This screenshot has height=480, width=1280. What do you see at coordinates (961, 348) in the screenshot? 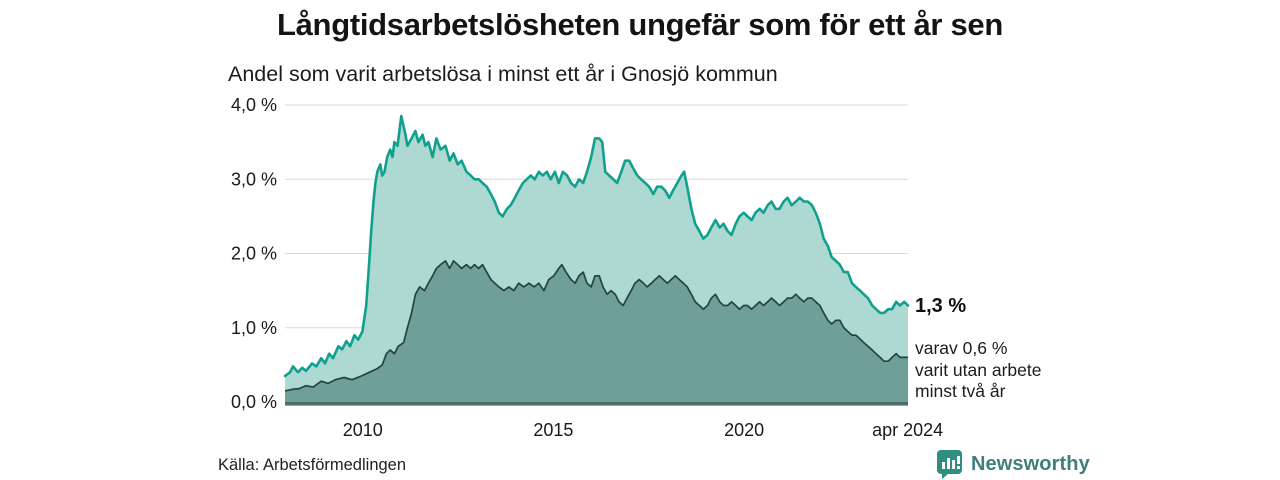
I see `end-sub-line: varav 0,6 %` at bounding box center [961, 348].